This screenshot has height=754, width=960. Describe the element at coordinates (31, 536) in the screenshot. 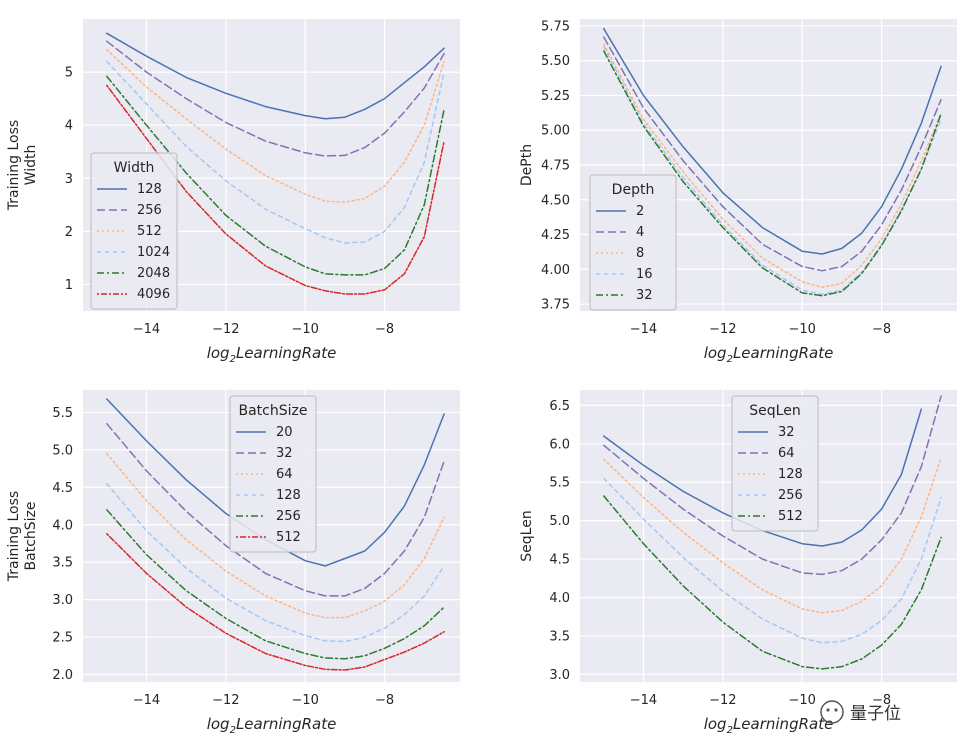

I see `y-axis-label-line: BatchSize` at that location.